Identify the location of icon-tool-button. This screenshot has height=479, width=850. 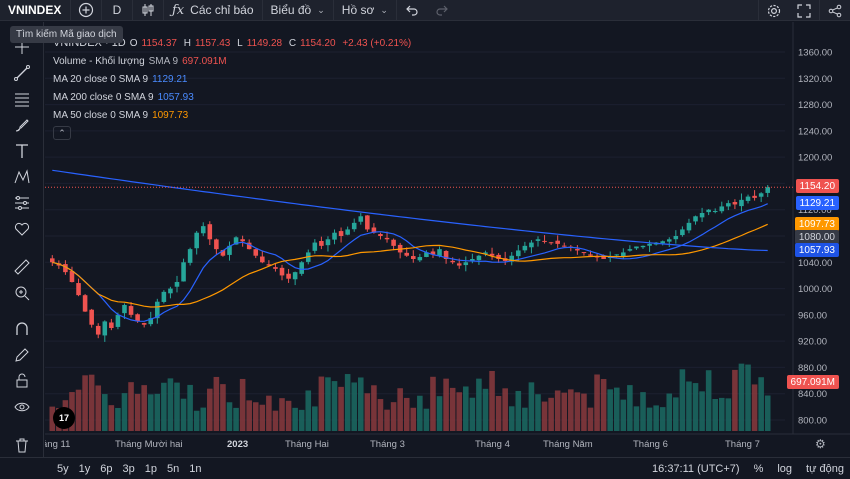
(22, 229).